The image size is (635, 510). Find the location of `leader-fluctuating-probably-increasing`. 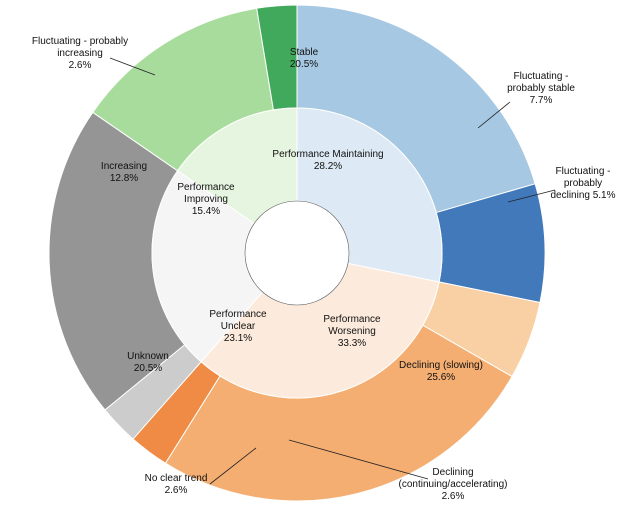

leader-fluctuating-probably-increasing is located at coordinates (132, 66).